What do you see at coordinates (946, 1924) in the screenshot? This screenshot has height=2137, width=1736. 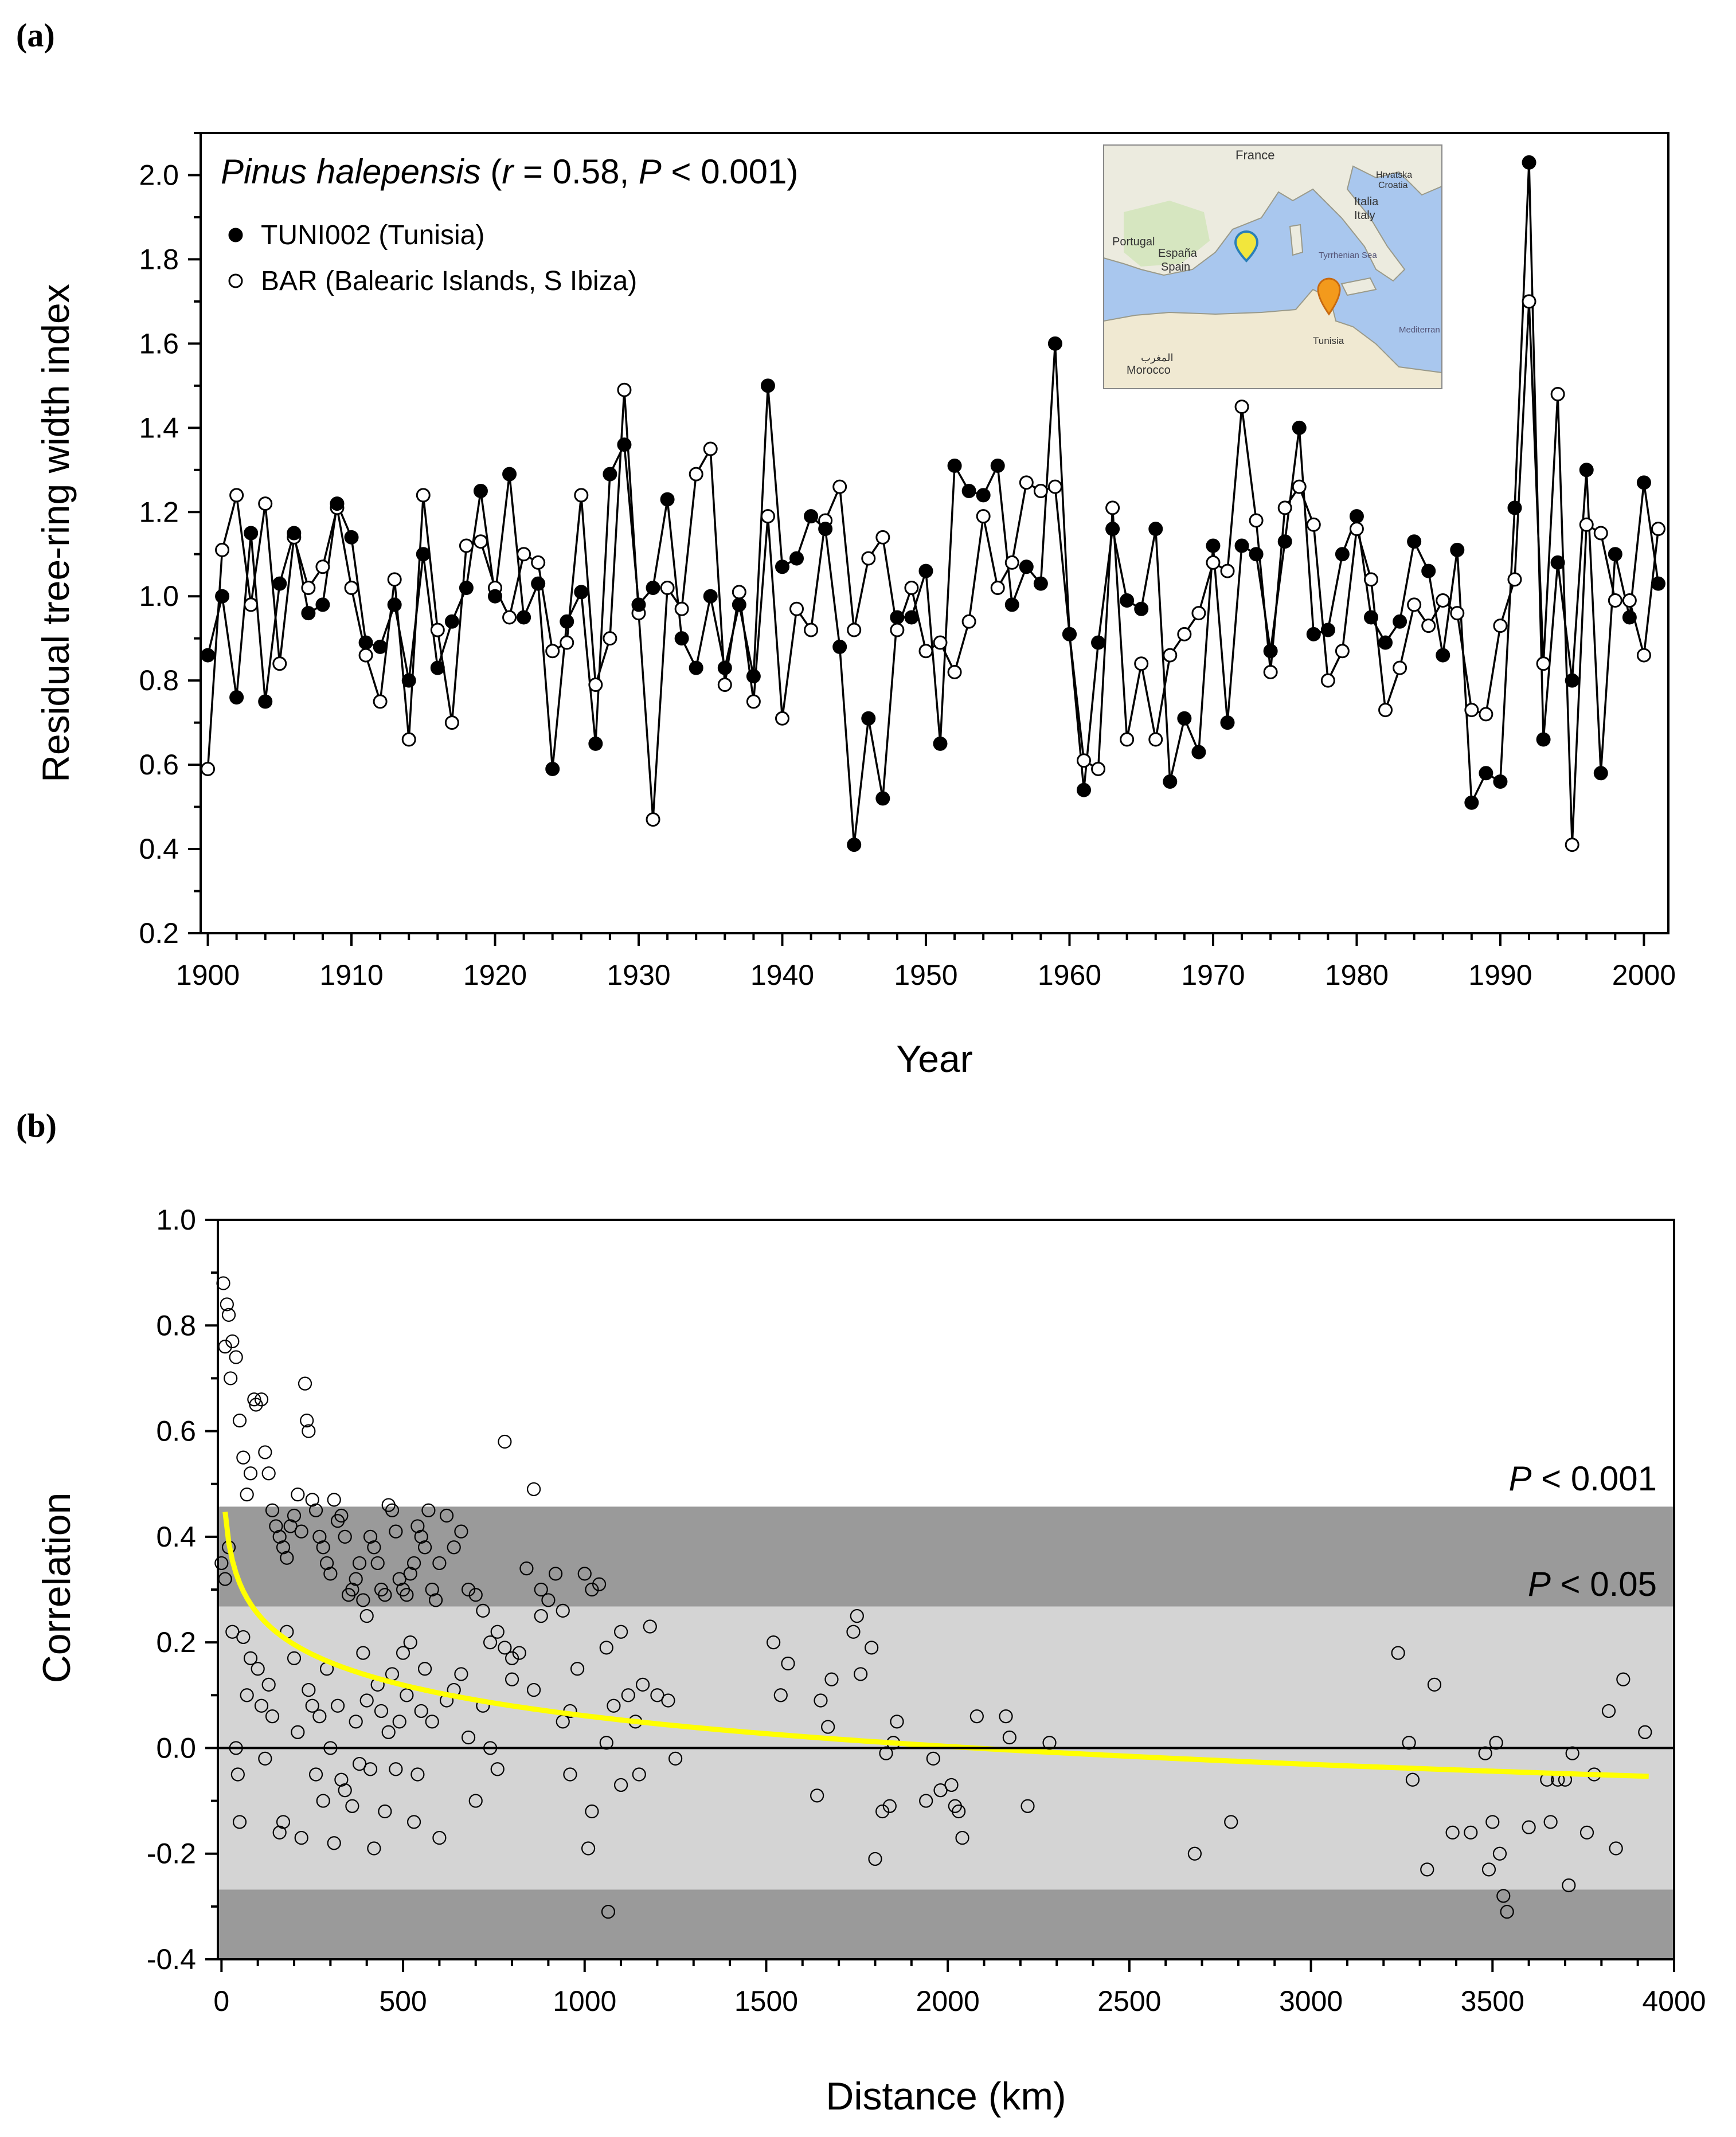 I see `band-lower-p001` at bounding box center [946, 1924].